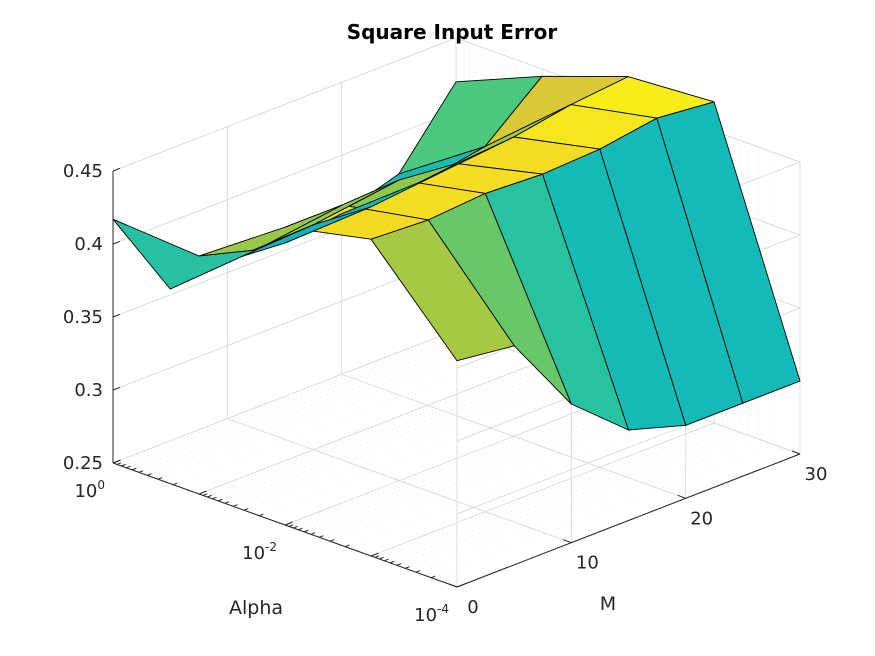  Describe the element at coordinates (701, 518) in the screenshot. I see `y-tick-label: 20` at that location.